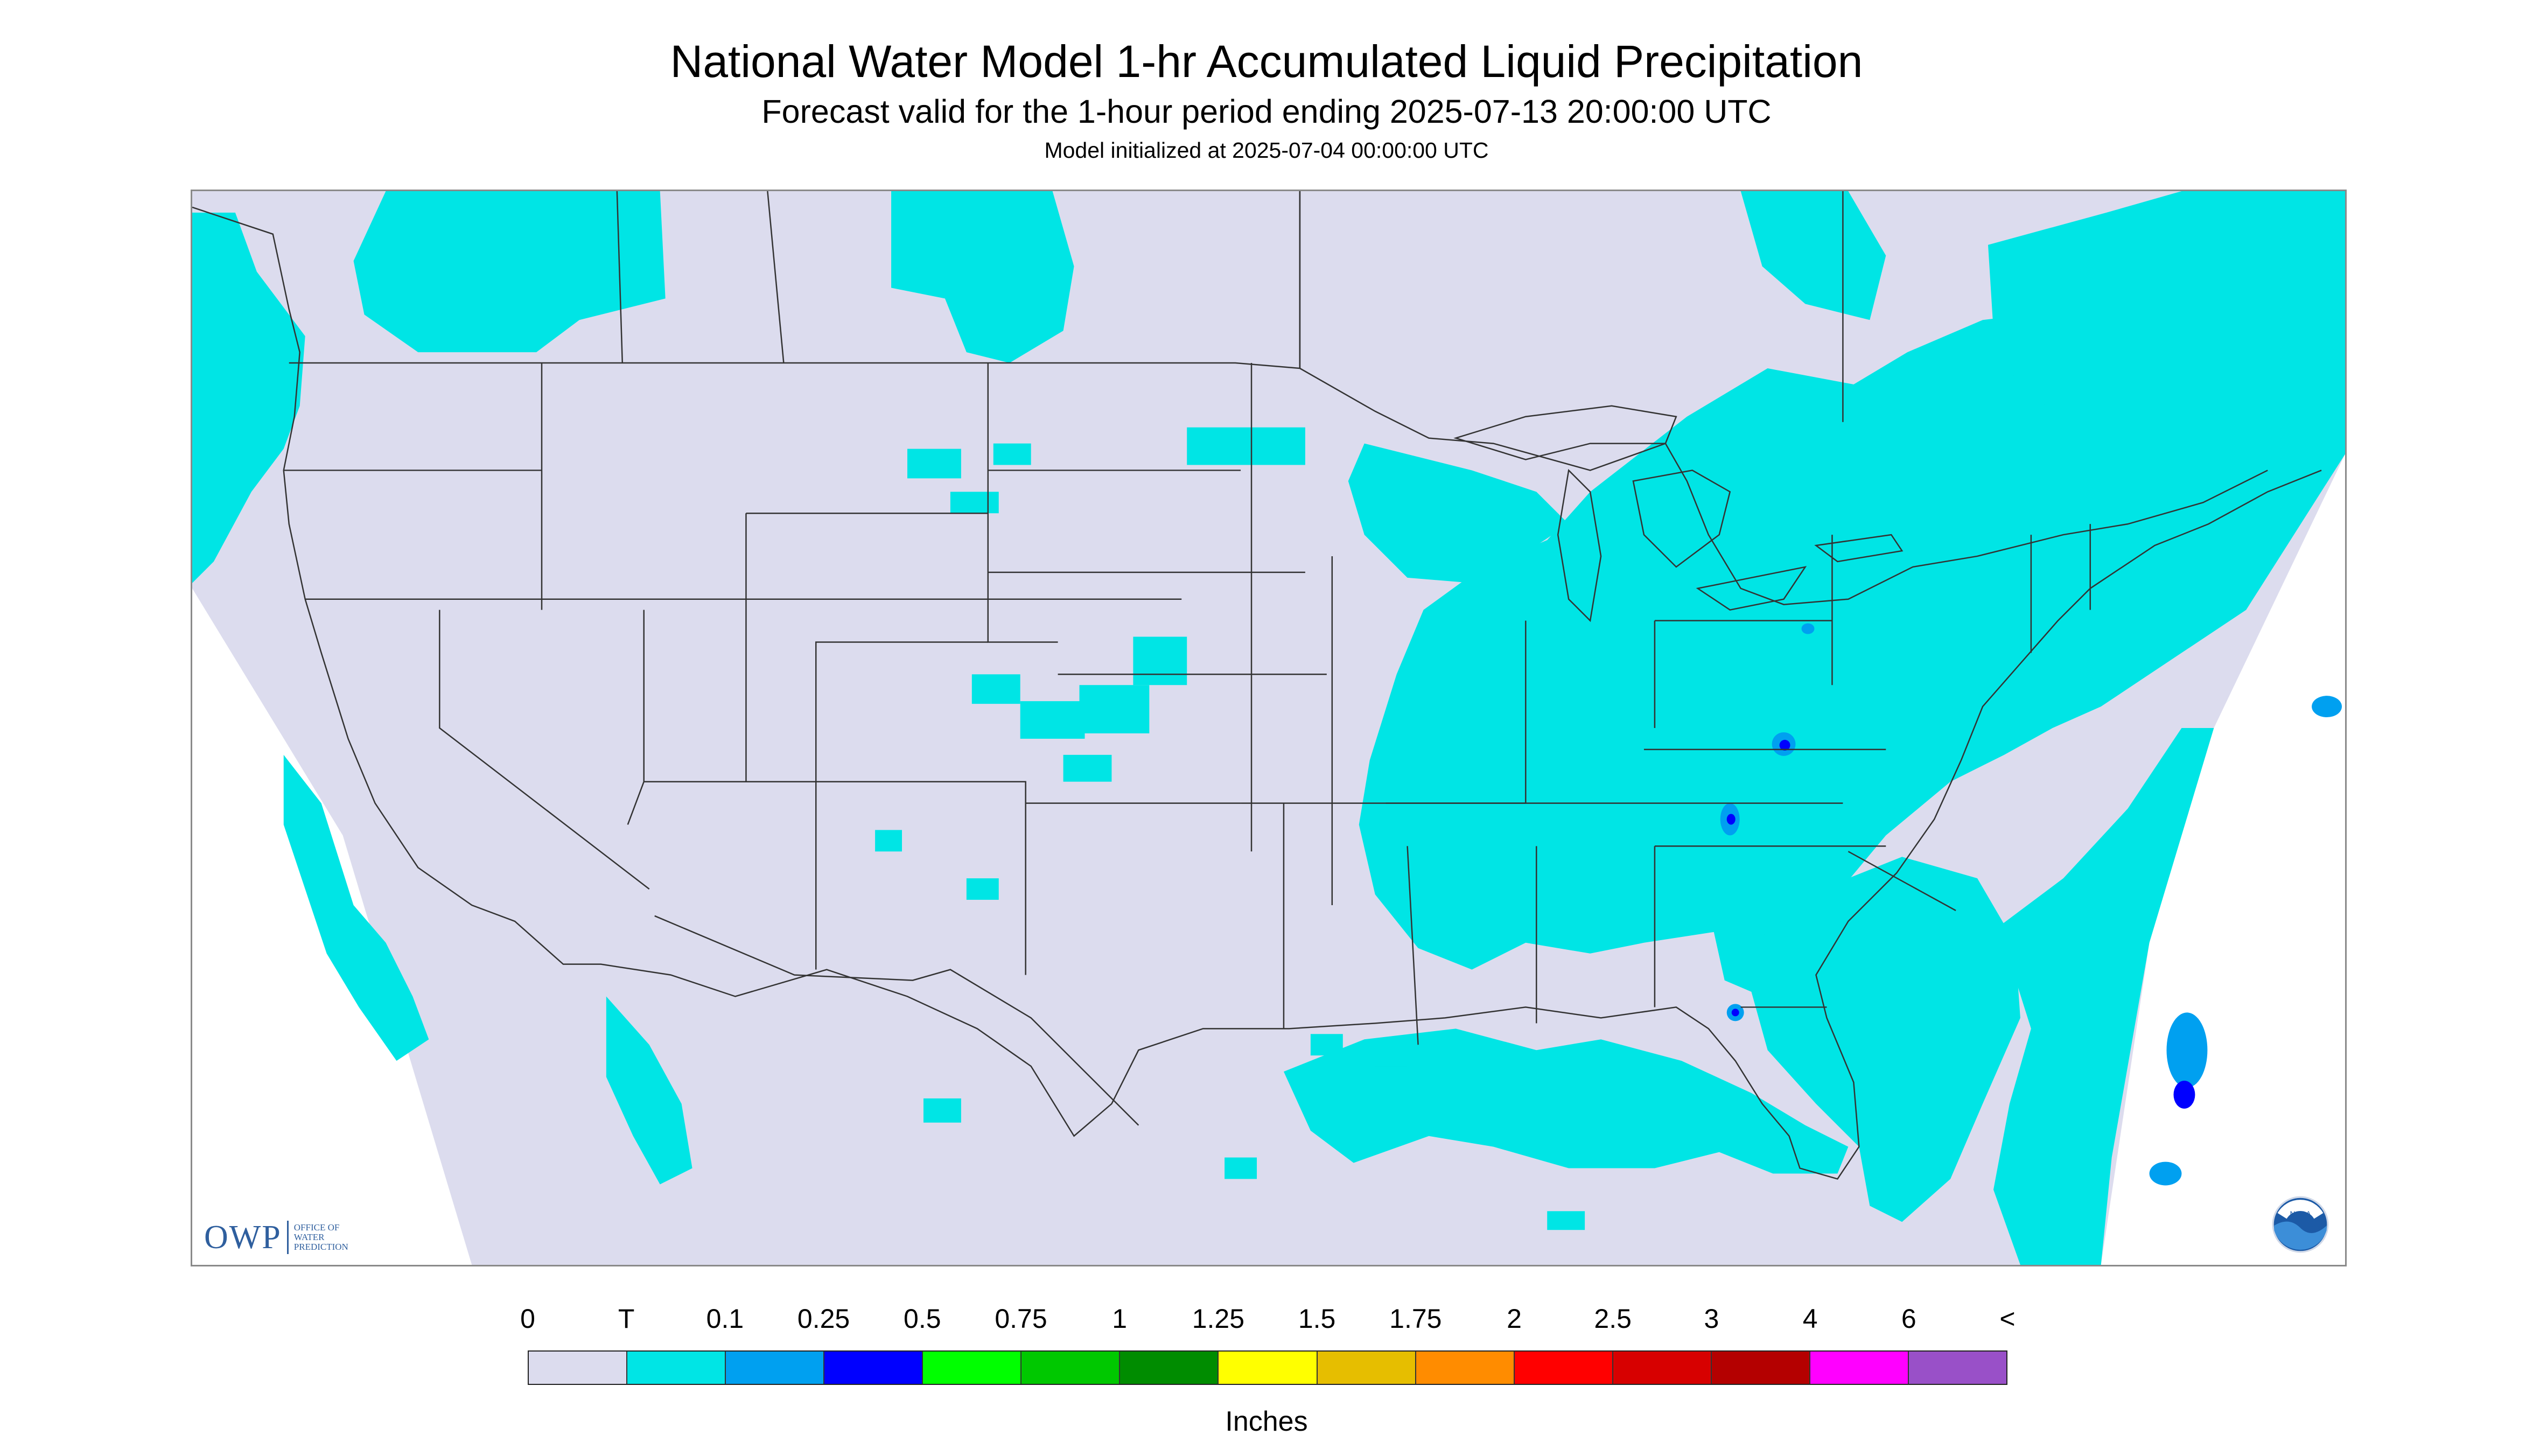 This screenshot has height=1456, width=2533. Describe the element at coordinates (1120, 1319) in the screenshot. I see `legend-label: 1` at that location.